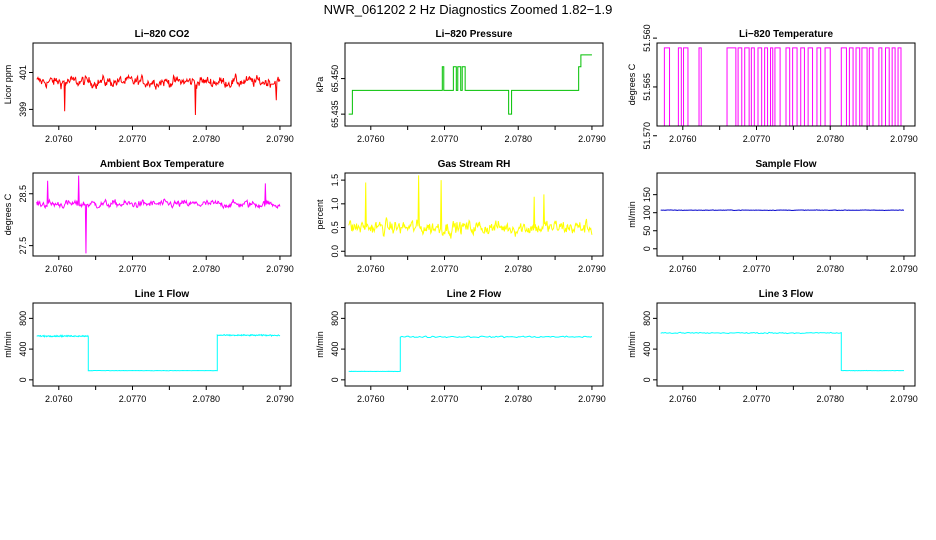 This screenshot has width=936, height=540. Describe the element at coordinates (786, 34) in the screenshot. I see `chart-title: Li−820 Temperature` at that location.